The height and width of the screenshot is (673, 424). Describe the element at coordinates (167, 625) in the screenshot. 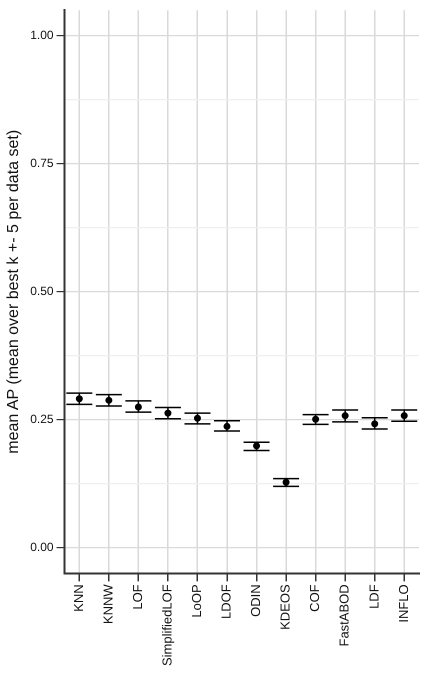

I see `x-tick-label: SimplifiedLOF` at that location.